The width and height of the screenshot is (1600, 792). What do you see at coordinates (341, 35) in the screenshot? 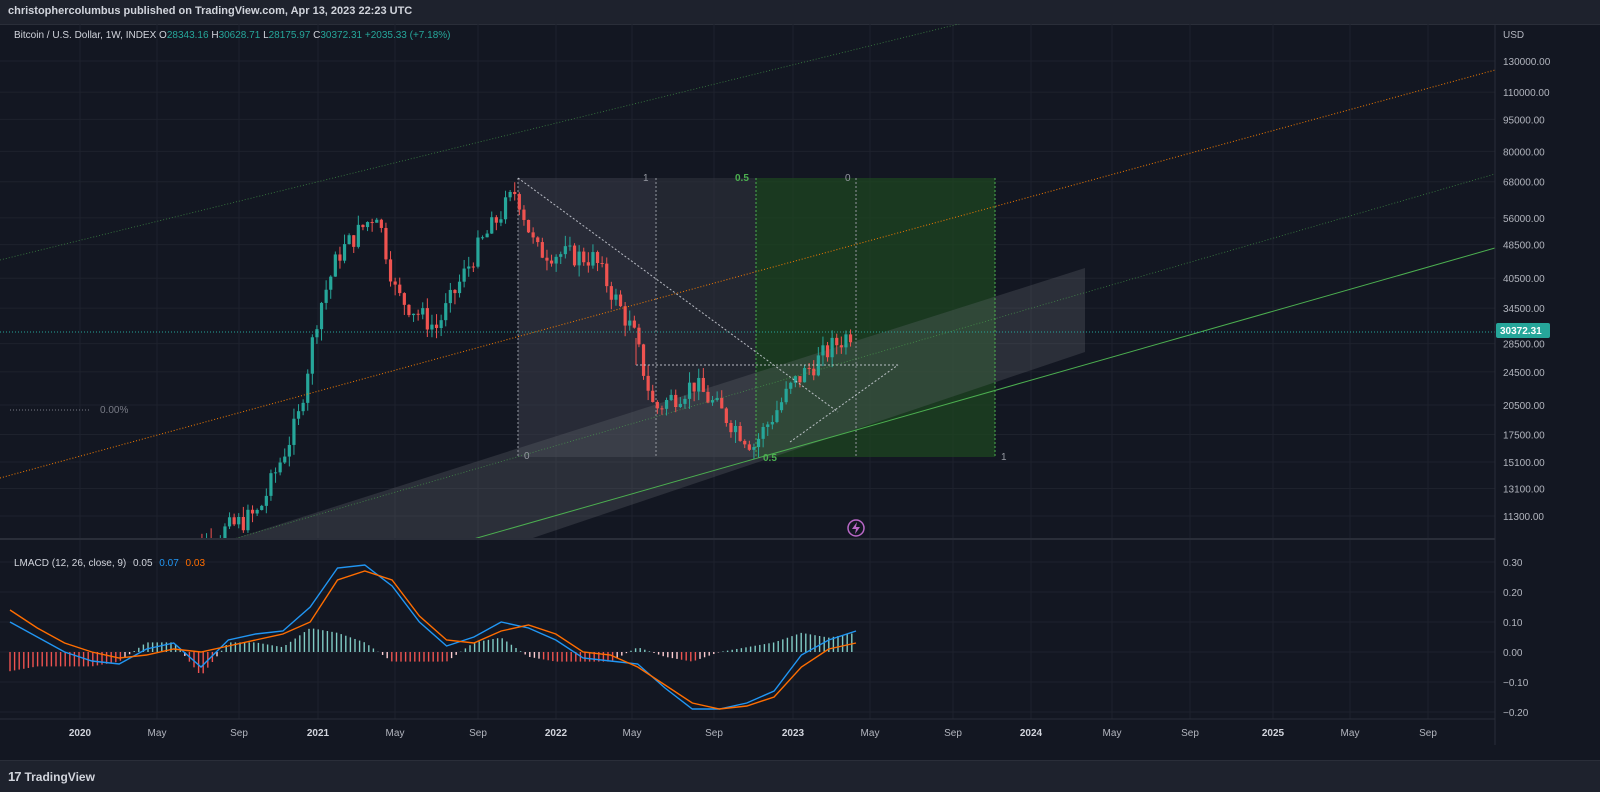
I see `close-value: 30372.31` at bounding box center [341, 35].